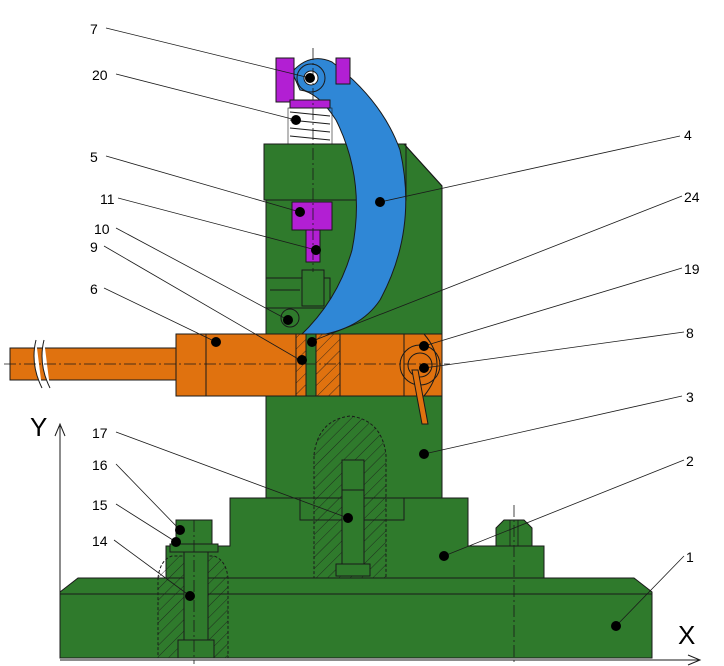 Image resolution: width=724 pixels, height=666 pixels. What do you see at coordinates (688, 135) in the screenshot?
I see `callout-4: 4` at bounding box center [688, 135].